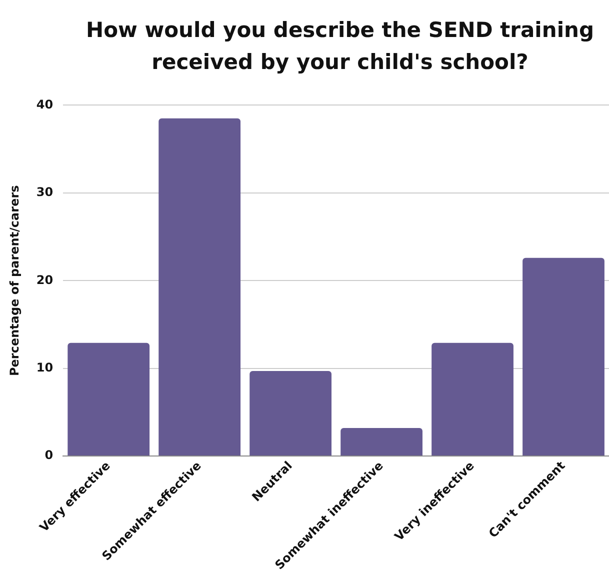 The width and height of the screenshot is (609, 576). What do you see at coordinates (49, 455) in the screenshot?
I see `y-tick-label: 0` at bounding box center [49, 455].